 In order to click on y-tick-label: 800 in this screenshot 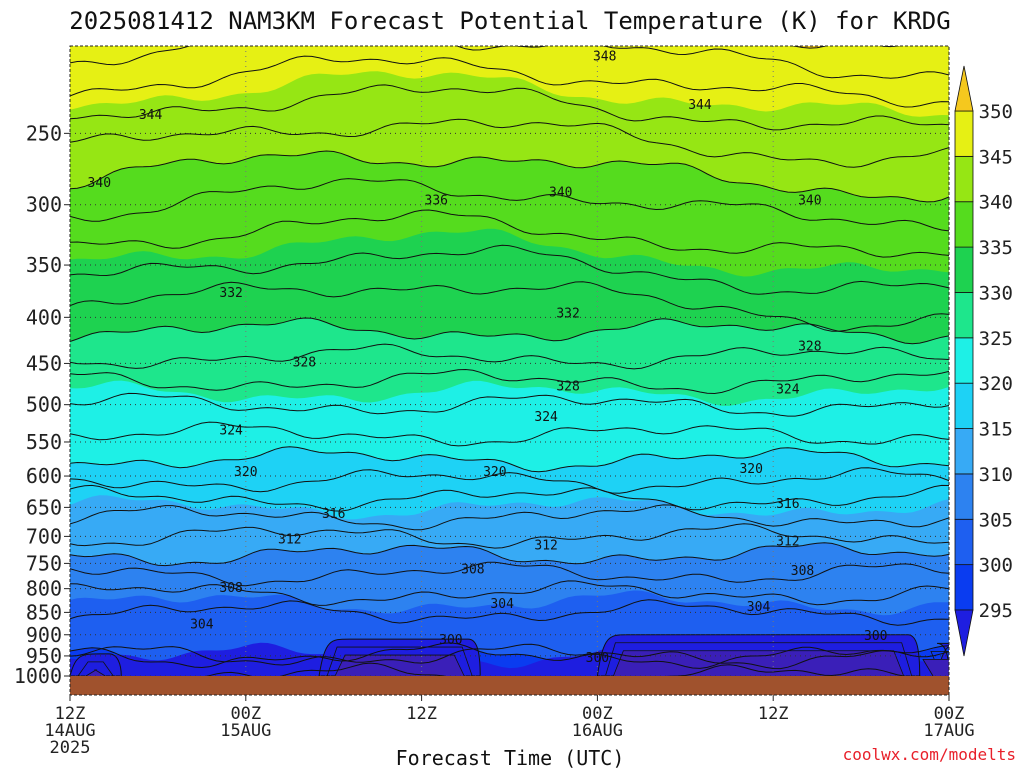, I will do `click(44, 589)`.